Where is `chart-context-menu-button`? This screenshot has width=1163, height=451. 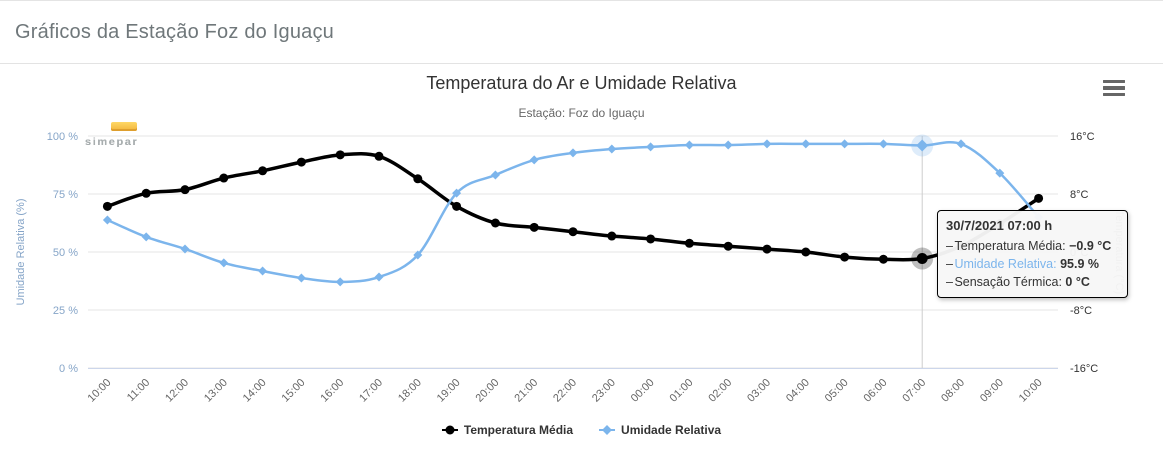 chart-context-menu-button is located at coordinates (1114, 88).